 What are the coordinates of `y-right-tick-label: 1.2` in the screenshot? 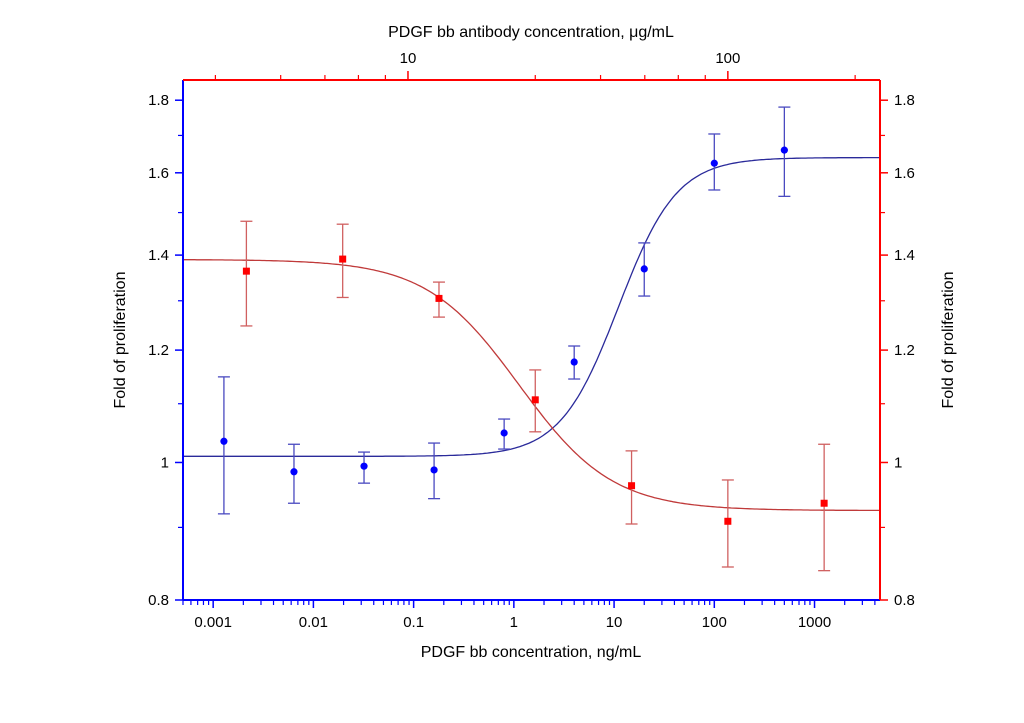 It's located at (904, 350).